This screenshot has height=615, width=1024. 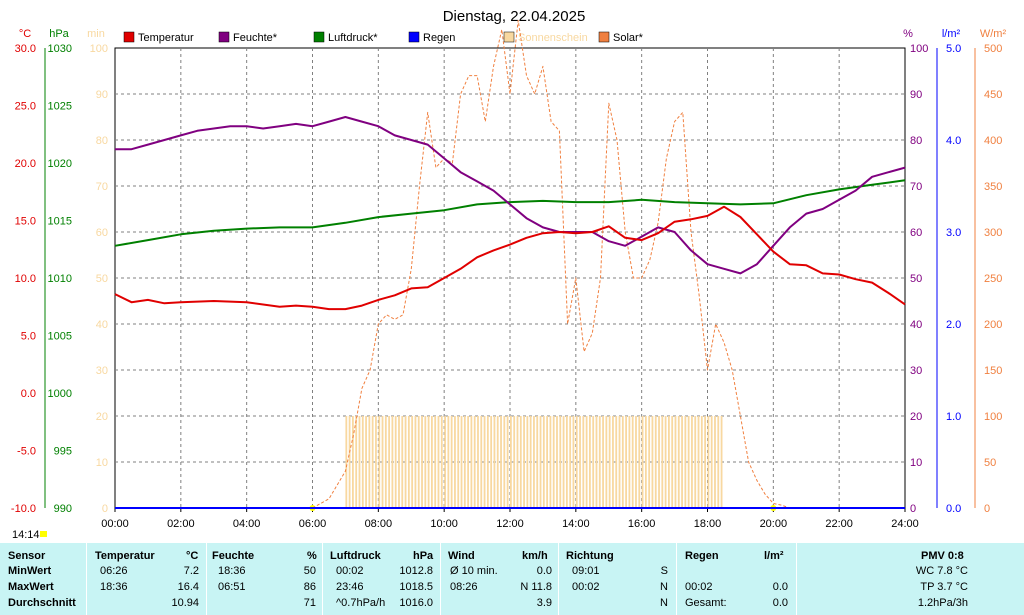 I want to click on stat-rain-time: 00:02, so click(x=699, y=587).